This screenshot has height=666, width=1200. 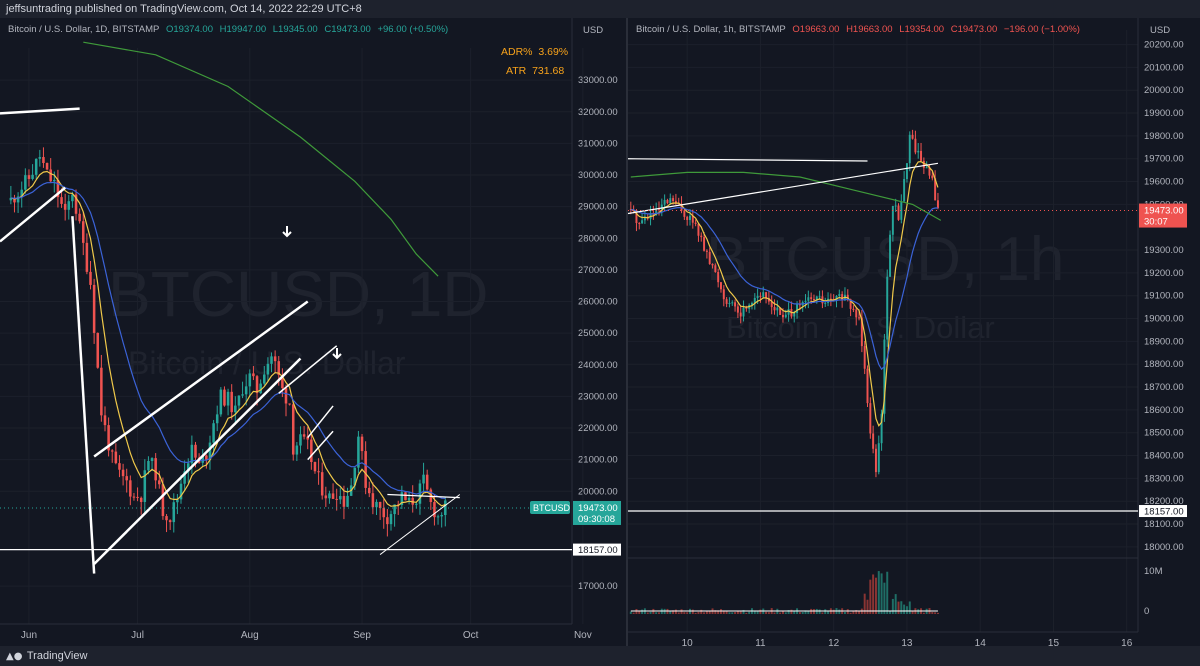 I want to click on hourly-close: C19473.00, so click(x=974, y=29).